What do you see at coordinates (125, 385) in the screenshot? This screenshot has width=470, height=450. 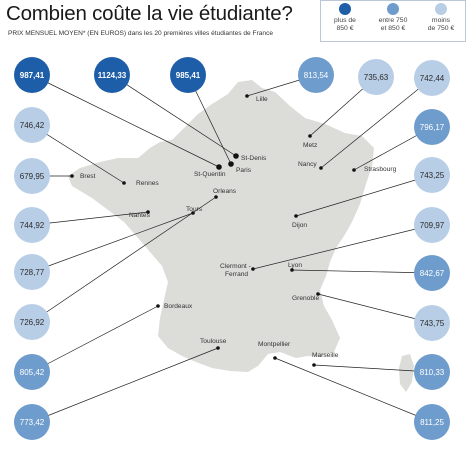 I see `leader-line-toulouse` at bounding box center [125, 385].